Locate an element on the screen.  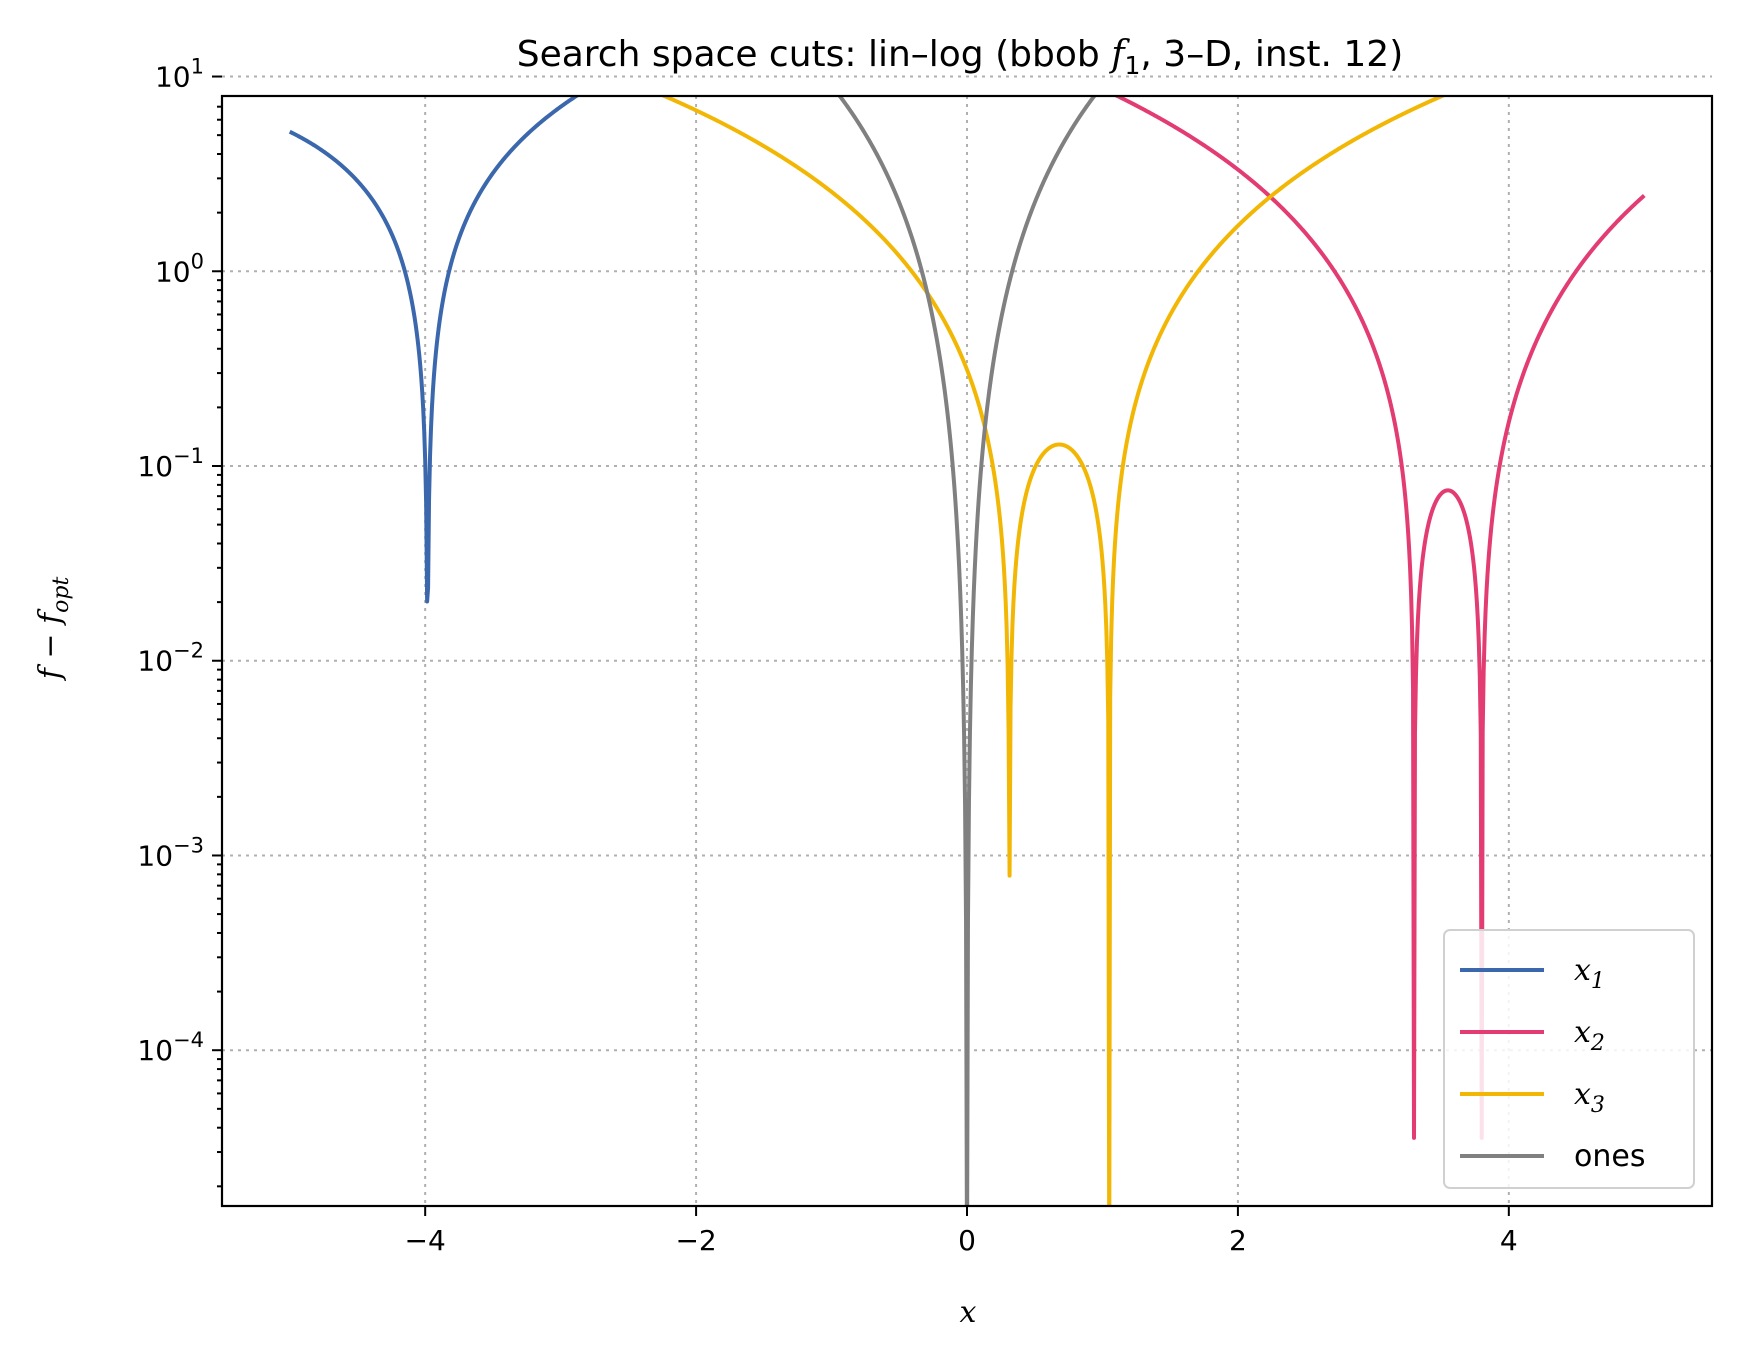
legend: x1 x2 x3 ones is located at coordinates (1569, 1059).